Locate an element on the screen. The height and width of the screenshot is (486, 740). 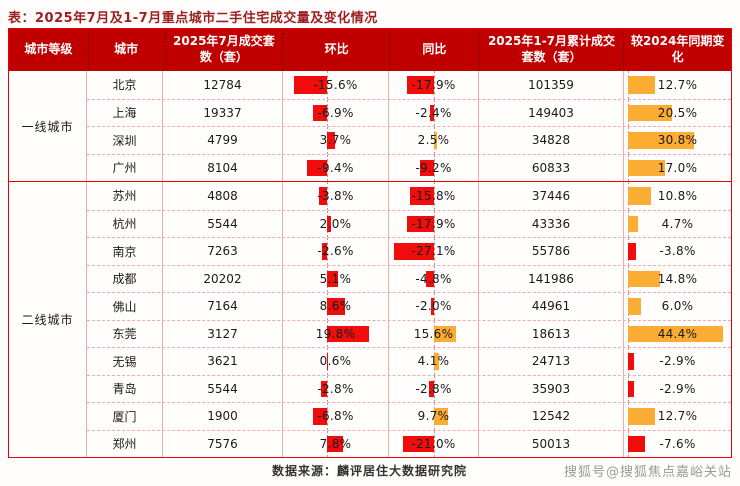
yoy-cell: -27.1% is located at coordinates (434, 251).